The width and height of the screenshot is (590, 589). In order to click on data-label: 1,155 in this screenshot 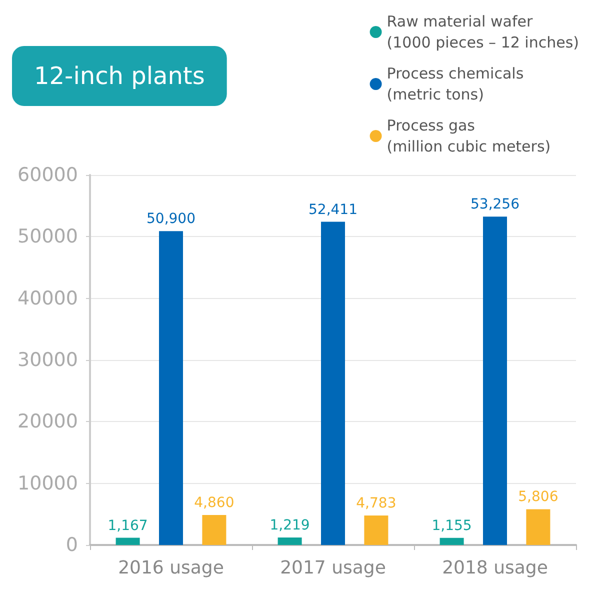, I will do `click(452, 526)`.